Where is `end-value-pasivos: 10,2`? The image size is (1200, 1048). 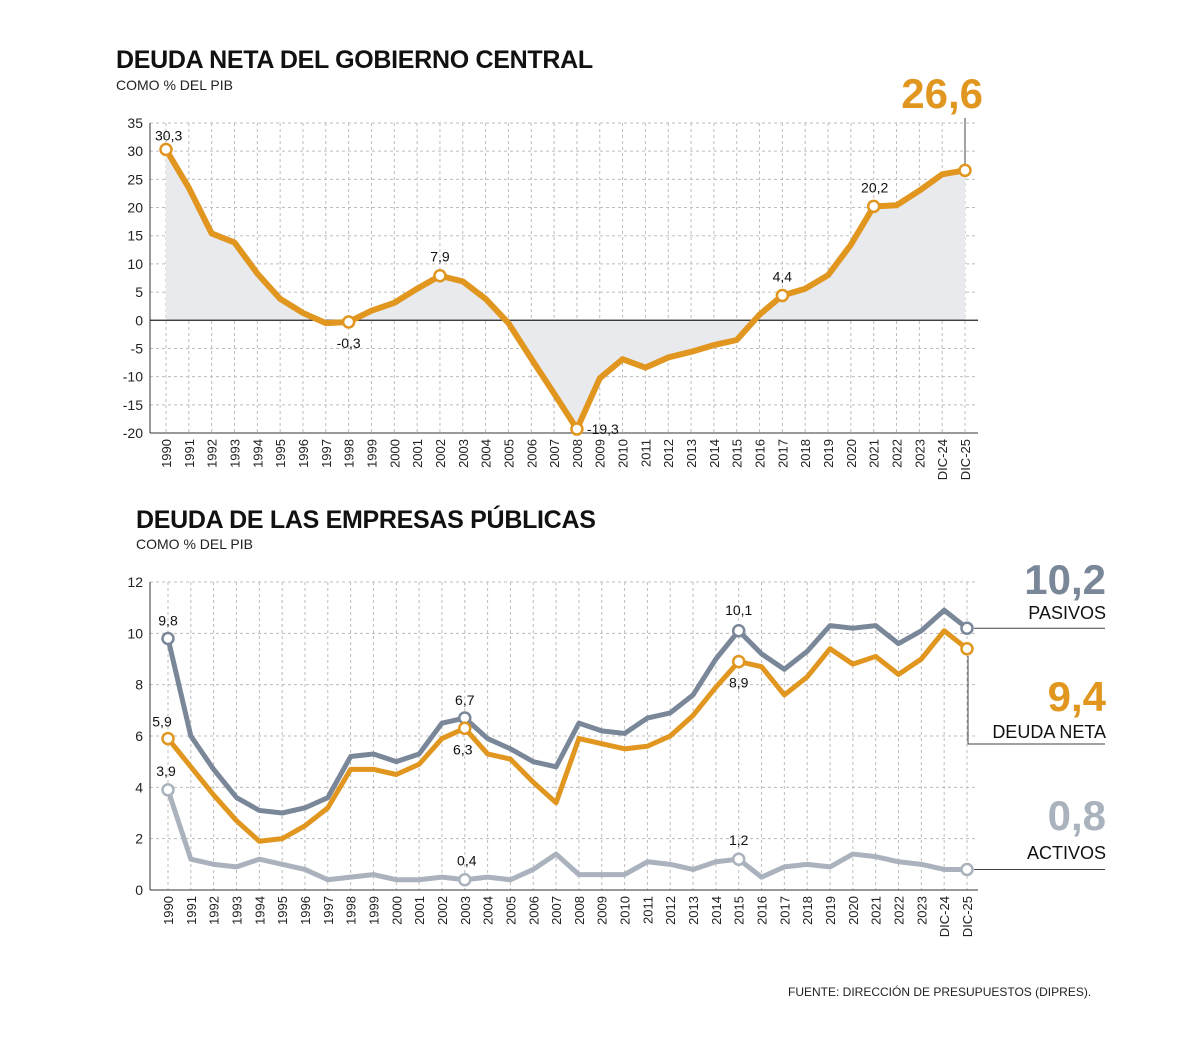
end-value-pasivos: 10,2 is located at coordinates (1065, 579).